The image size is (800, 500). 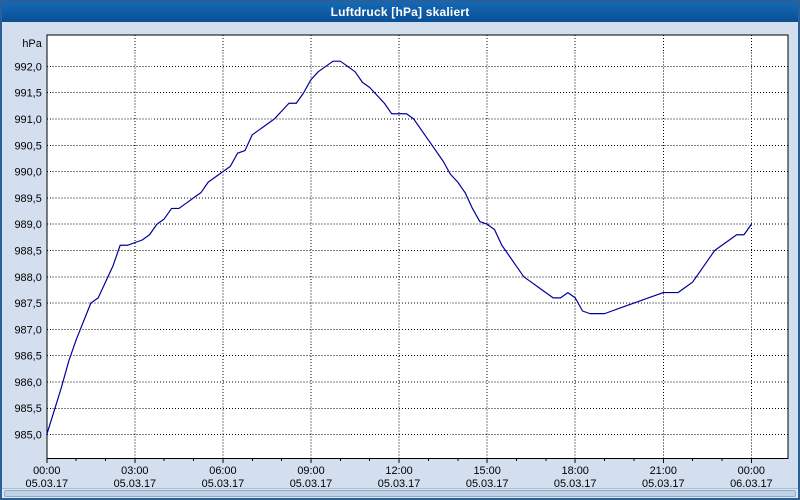 I want to click on y-tick-label: 988,0, so click(x=27, y=278).